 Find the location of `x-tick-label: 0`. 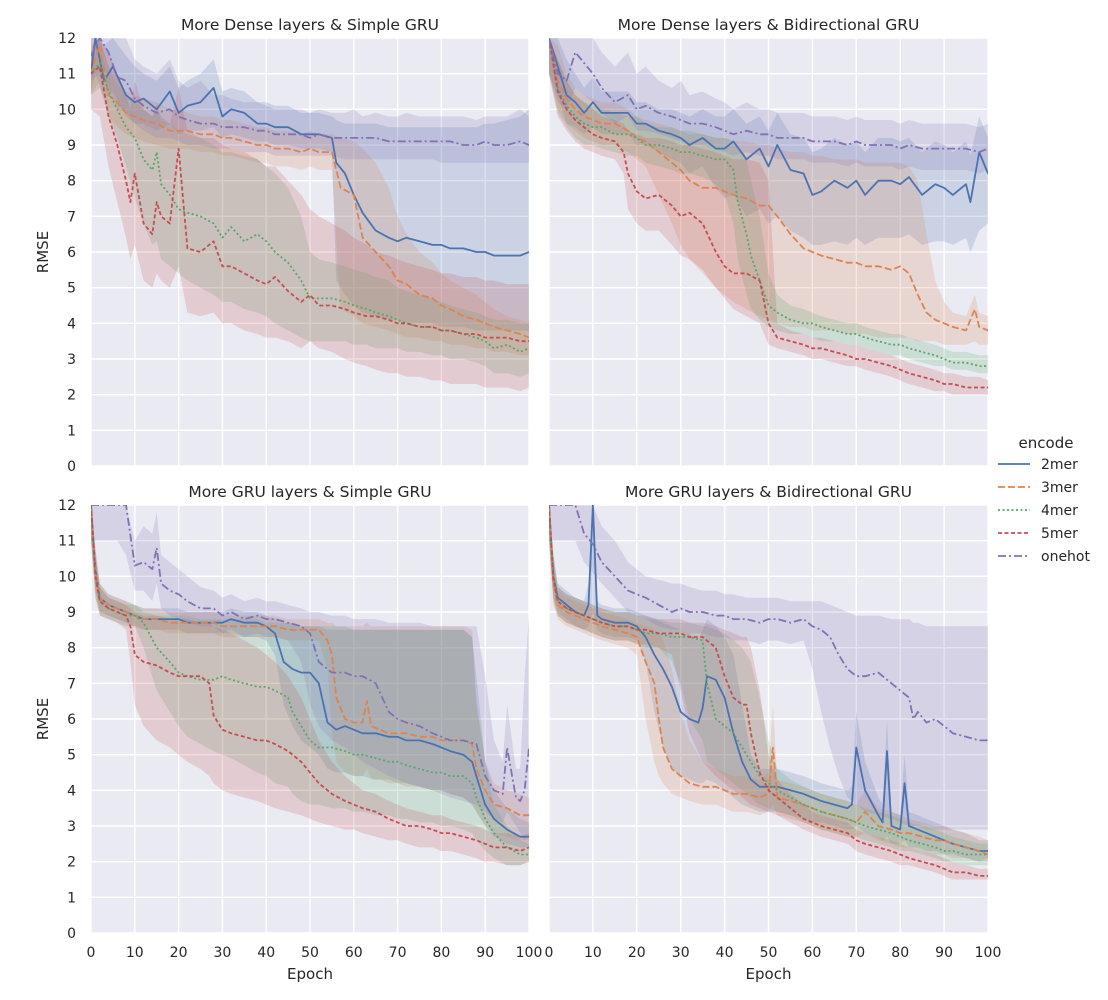

x-tick-label: 0 is located at coordinates (549, 953).